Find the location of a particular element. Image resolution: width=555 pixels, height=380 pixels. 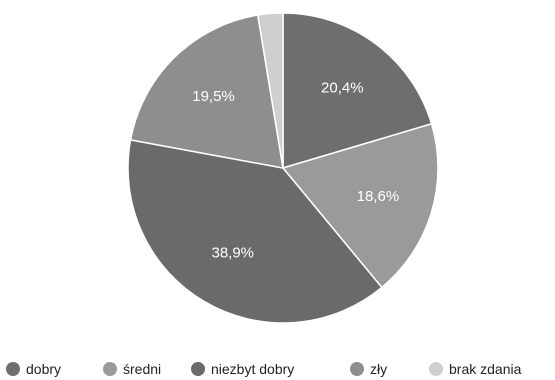

legend-label: średni is located at coordinates (142, 369).